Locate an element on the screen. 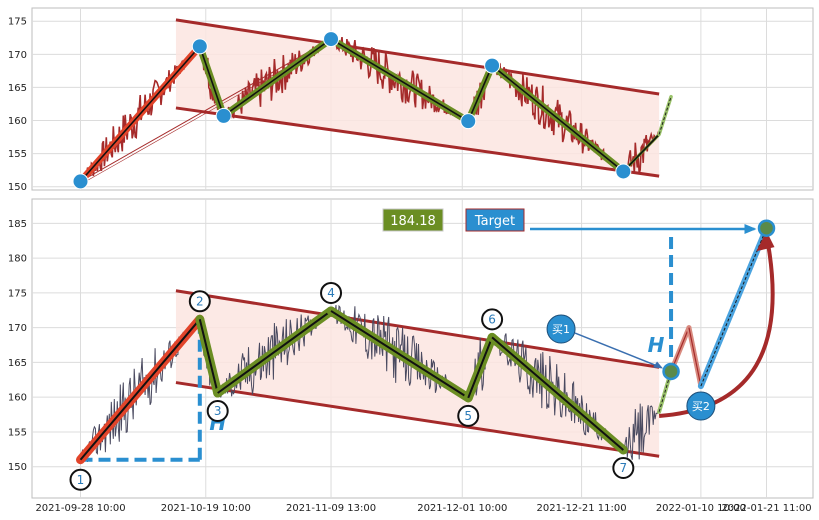 The image size is (819, 520). buy1-label: 买1 is located at coordinates (561, 329).